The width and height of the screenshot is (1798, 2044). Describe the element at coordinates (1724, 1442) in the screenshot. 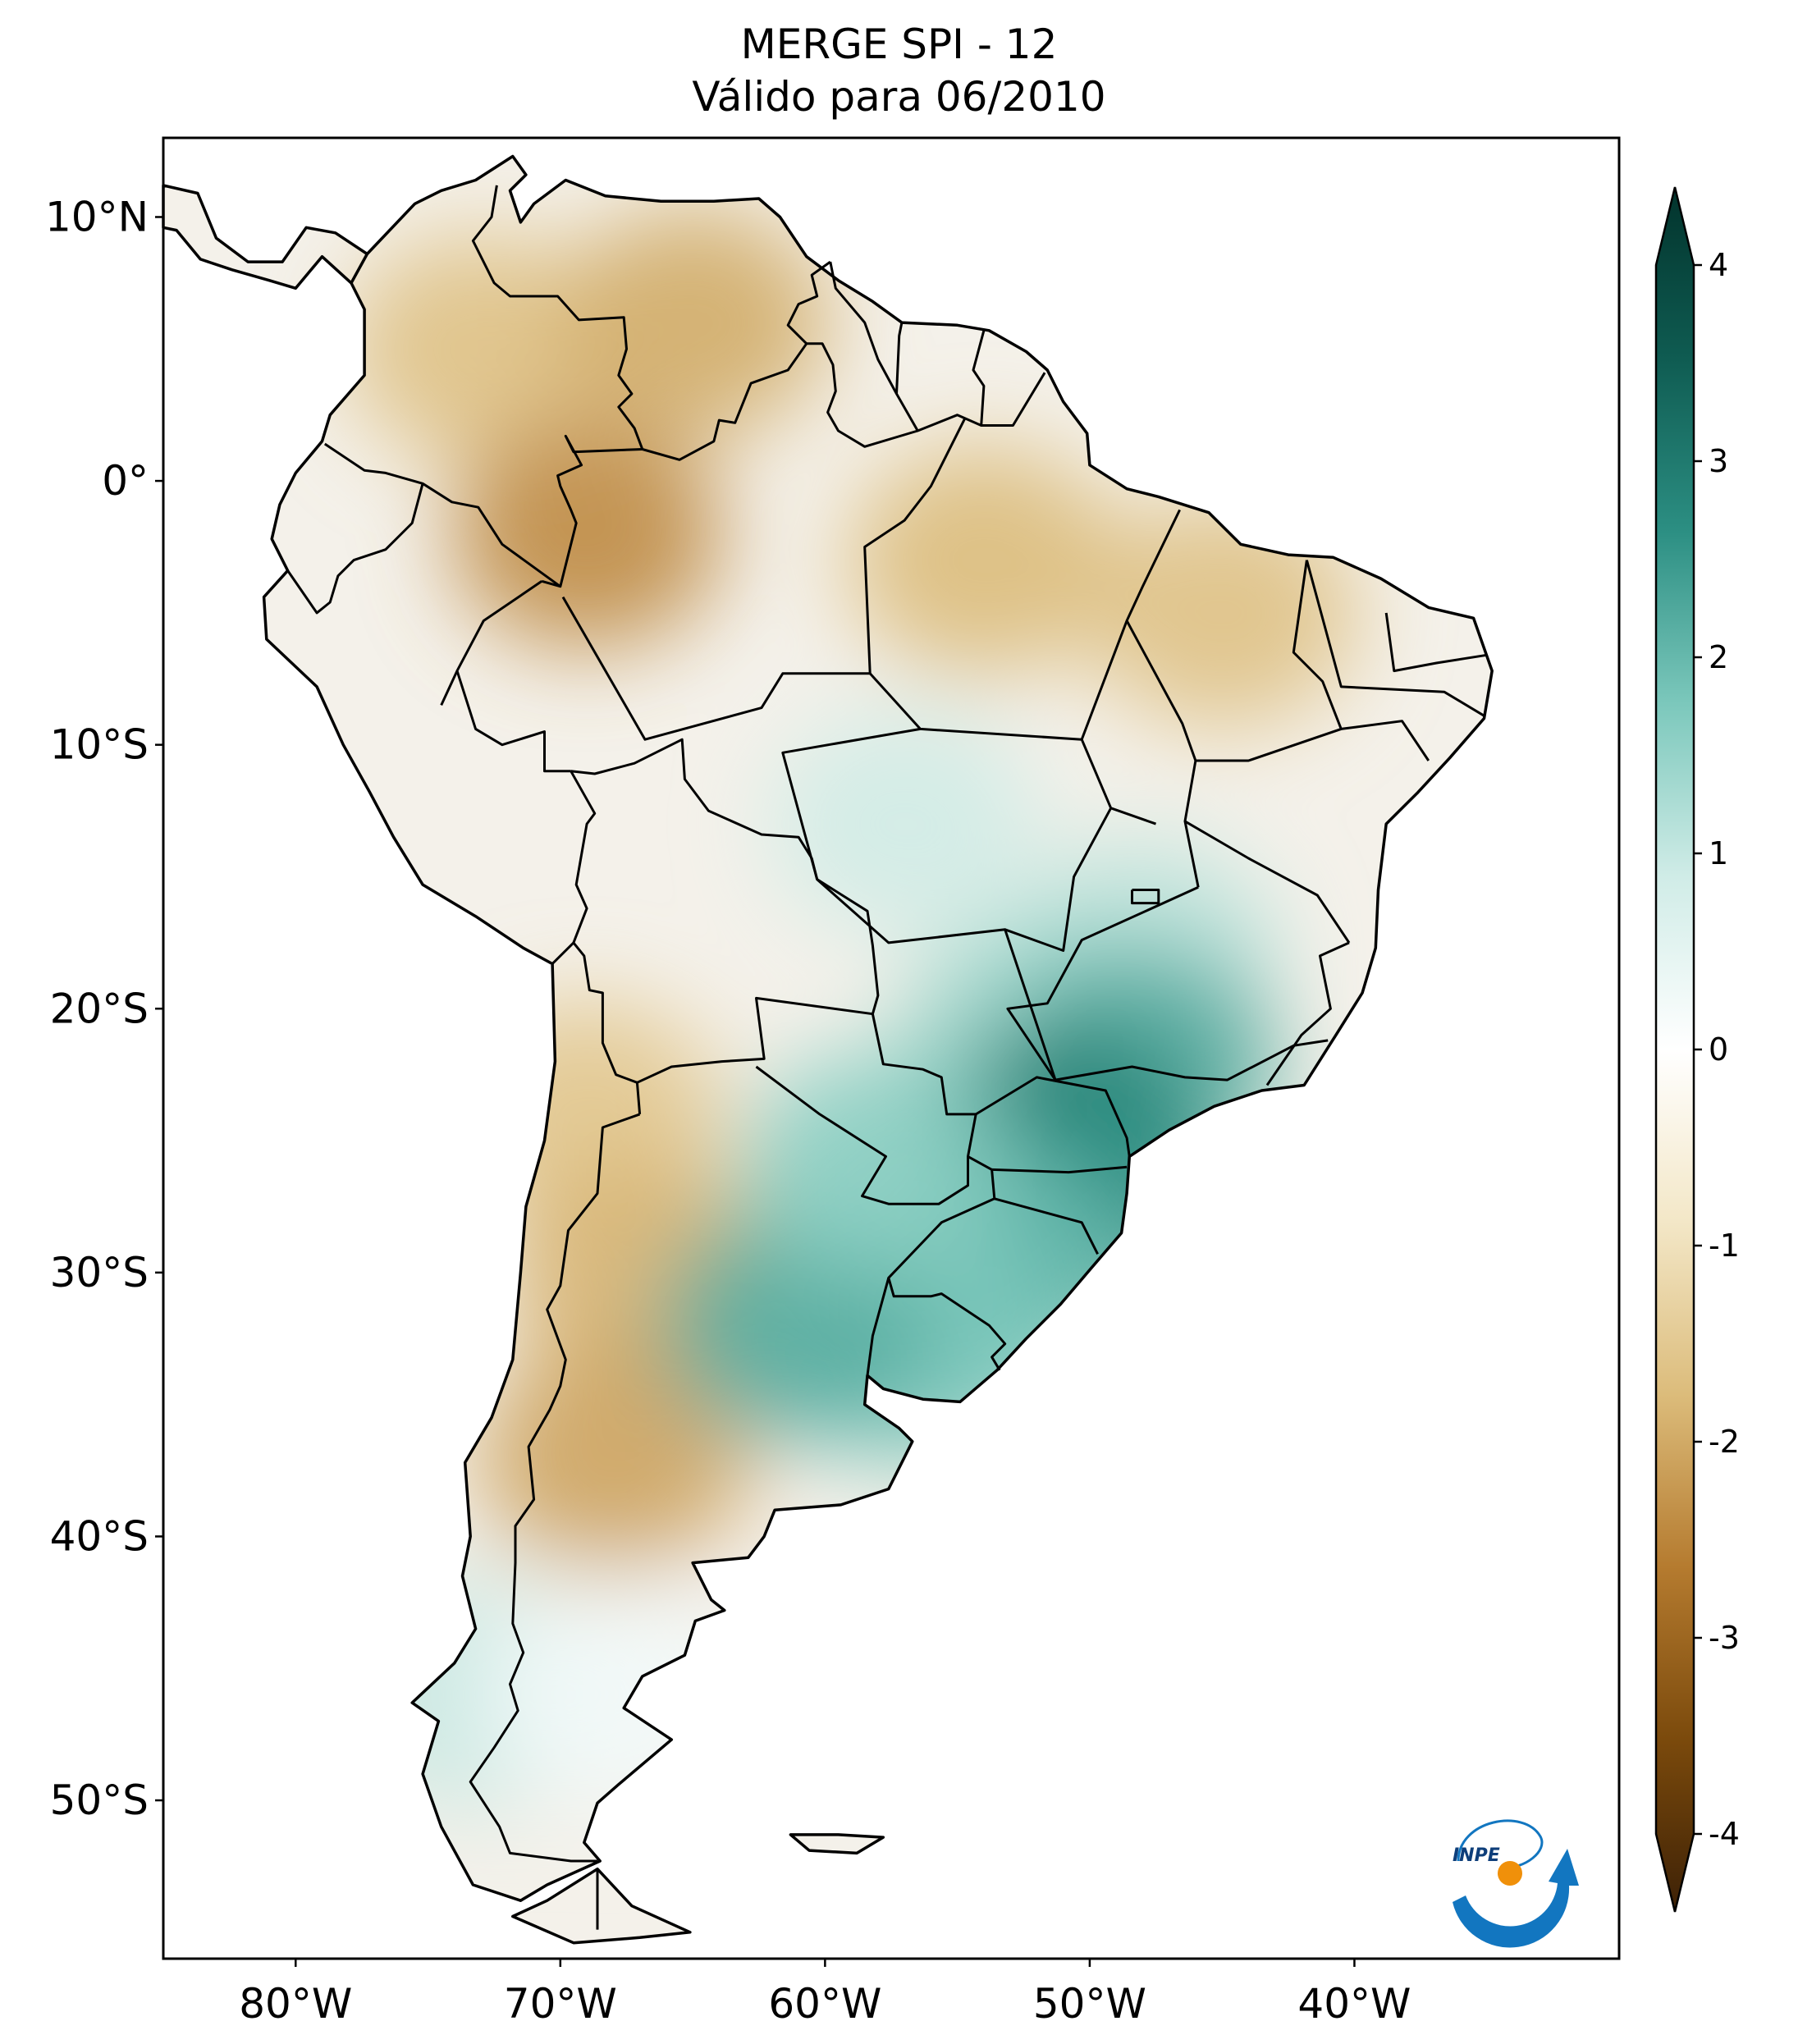

I see `colorbar-tick-label: -2` at that location.